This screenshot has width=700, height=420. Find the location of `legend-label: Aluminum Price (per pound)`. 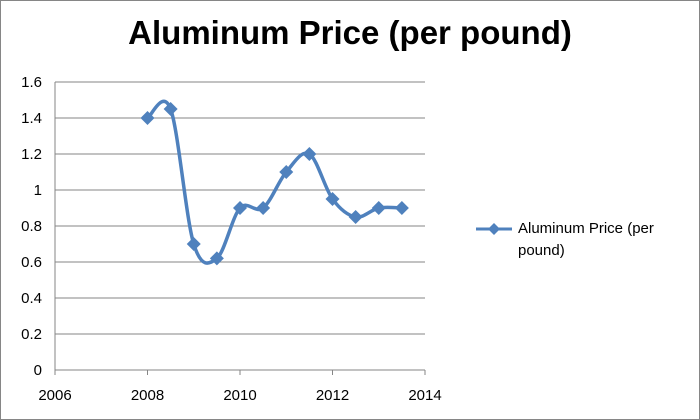

legend-label: Aluminum Price (per pound) is located at coordinates (586, 239).